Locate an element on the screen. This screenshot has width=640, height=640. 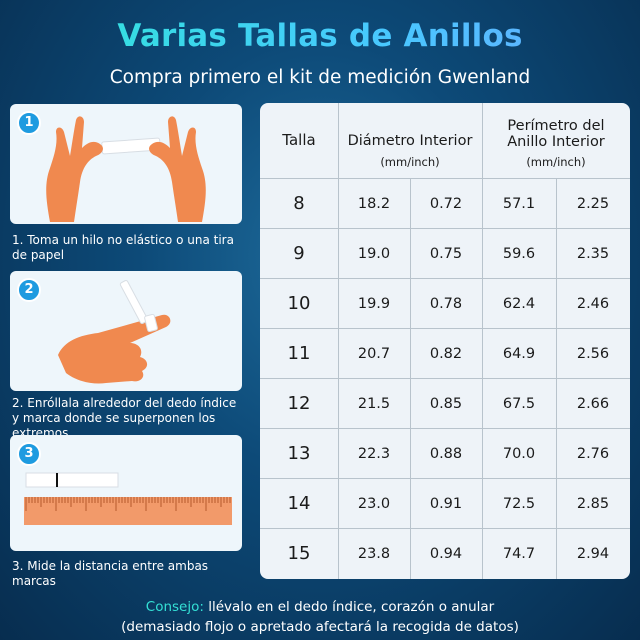
cell-p-mm: 74.7 is located at coordinates (519, 554).